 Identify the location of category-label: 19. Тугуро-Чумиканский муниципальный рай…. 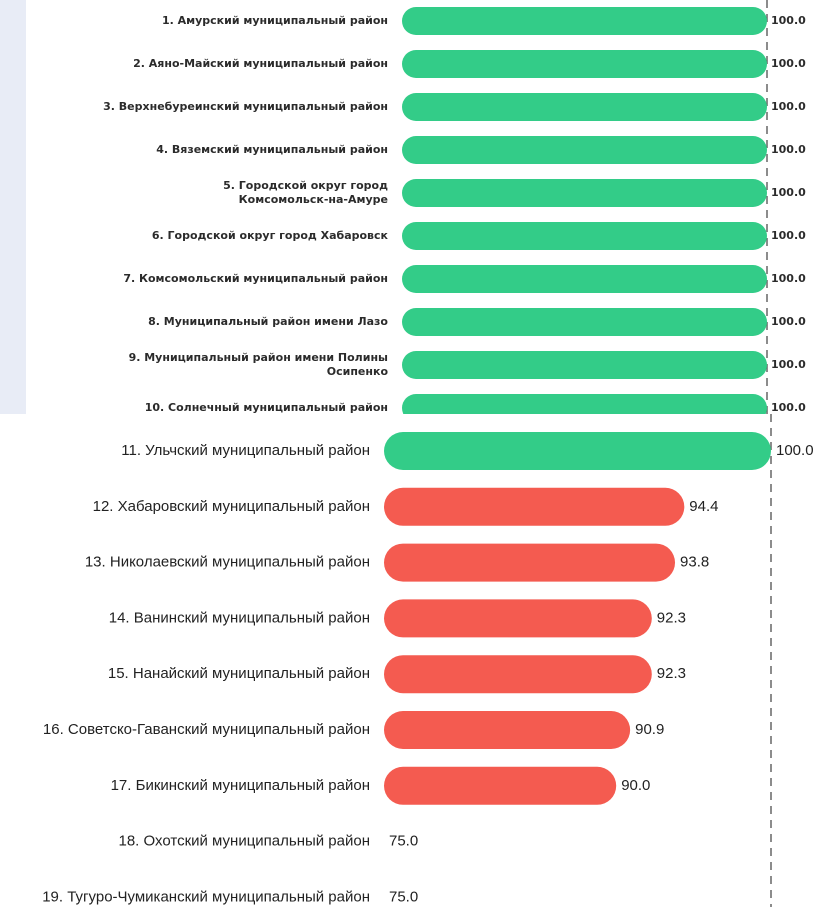
(206, 896).